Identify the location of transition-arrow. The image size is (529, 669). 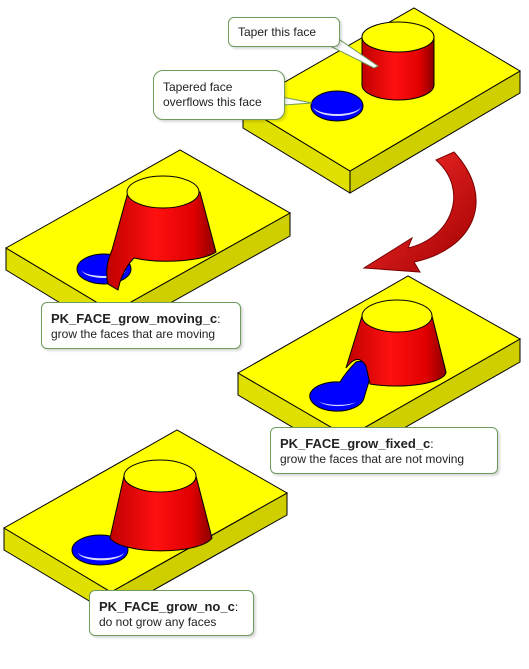
(419, 212).